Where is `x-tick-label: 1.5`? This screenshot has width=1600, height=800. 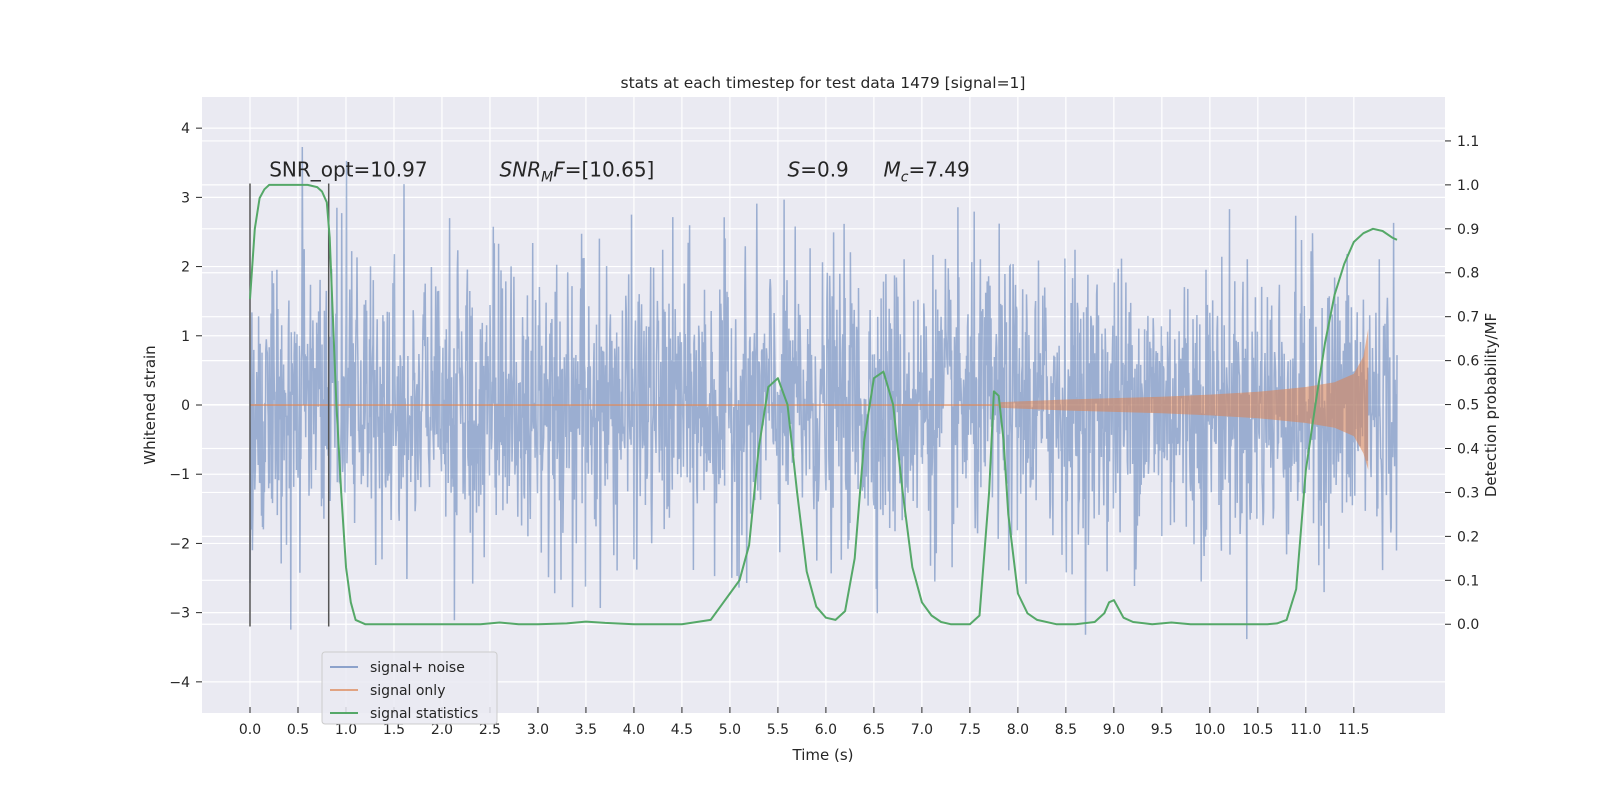
x-tick-label: 1.5 is located at coordinates (394, 730).